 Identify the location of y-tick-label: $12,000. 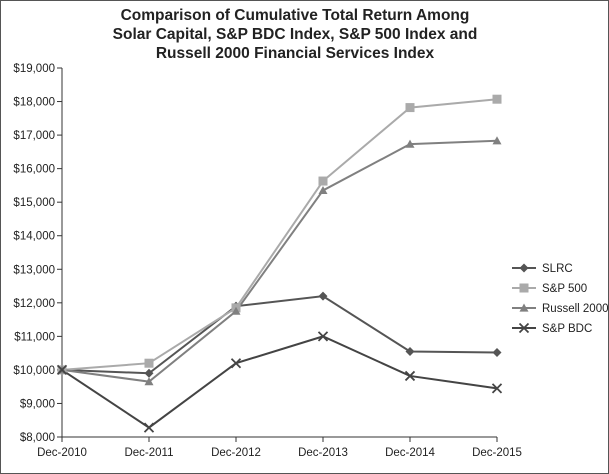
(34, 304).